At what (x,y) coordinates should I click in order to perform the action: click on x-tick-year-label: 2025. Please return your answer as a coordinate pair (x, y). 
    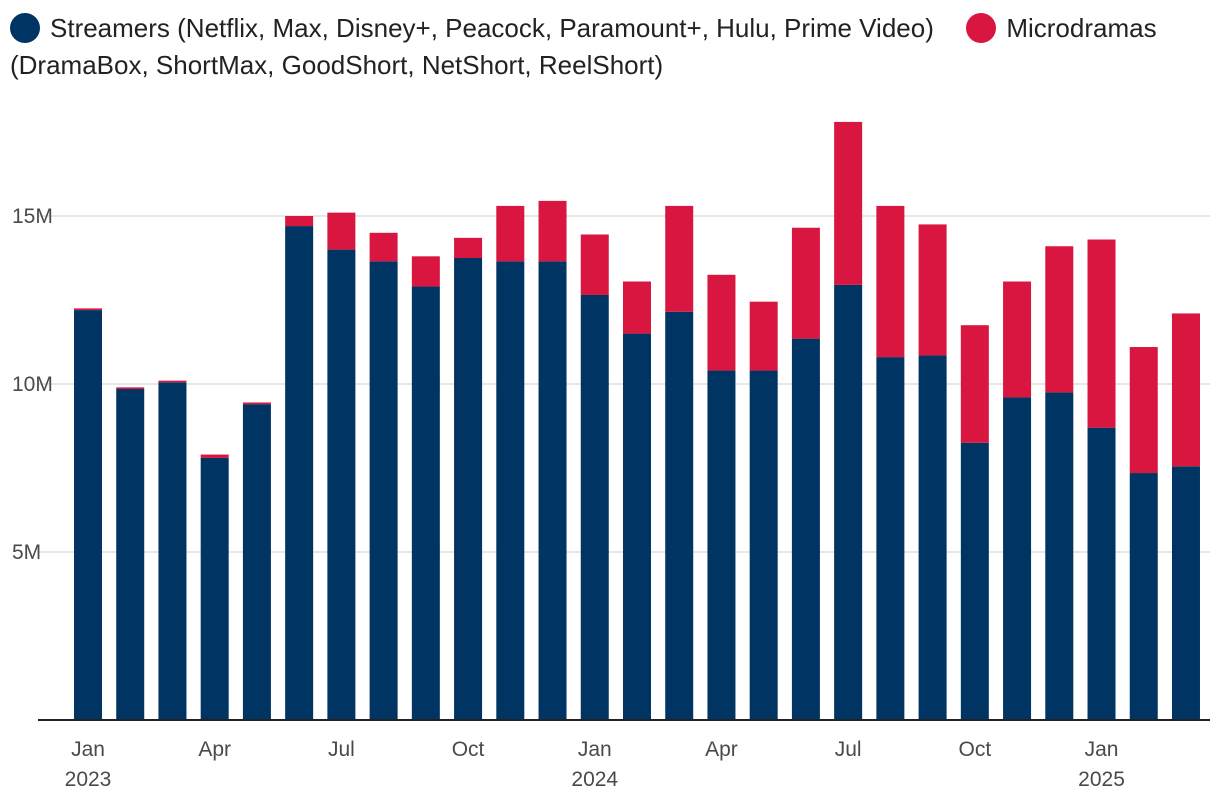
    Looking at the image, I should click on (1101, 779).